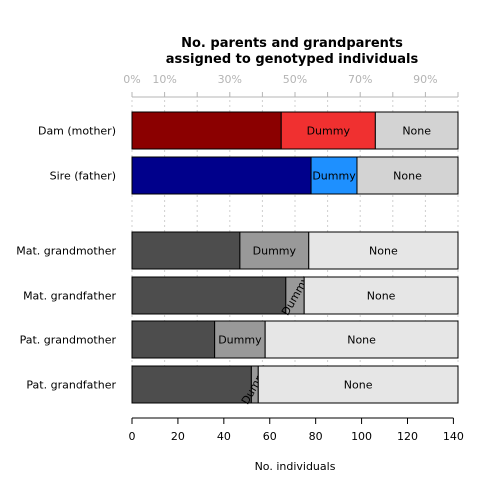  What do you see at coordinates (270, 436) in the screenshot?
I see `x-axis-tick-label: 60` at bounding box center [270, 436].